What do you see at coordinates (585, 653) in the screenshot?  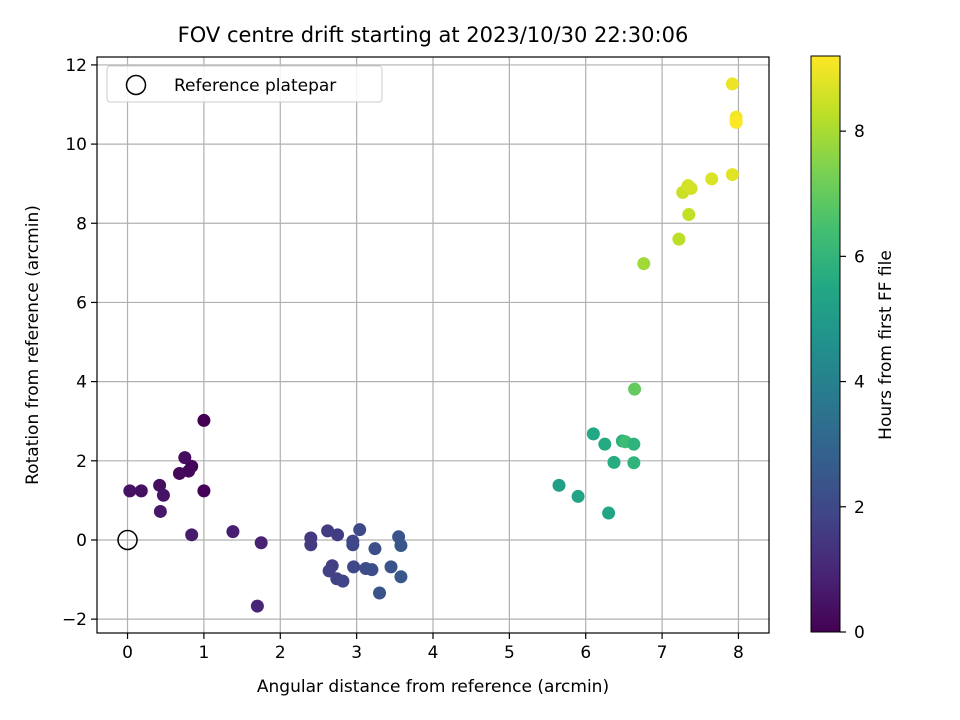 I see `x-tick-label: 6` at bounding box center [585, 653].